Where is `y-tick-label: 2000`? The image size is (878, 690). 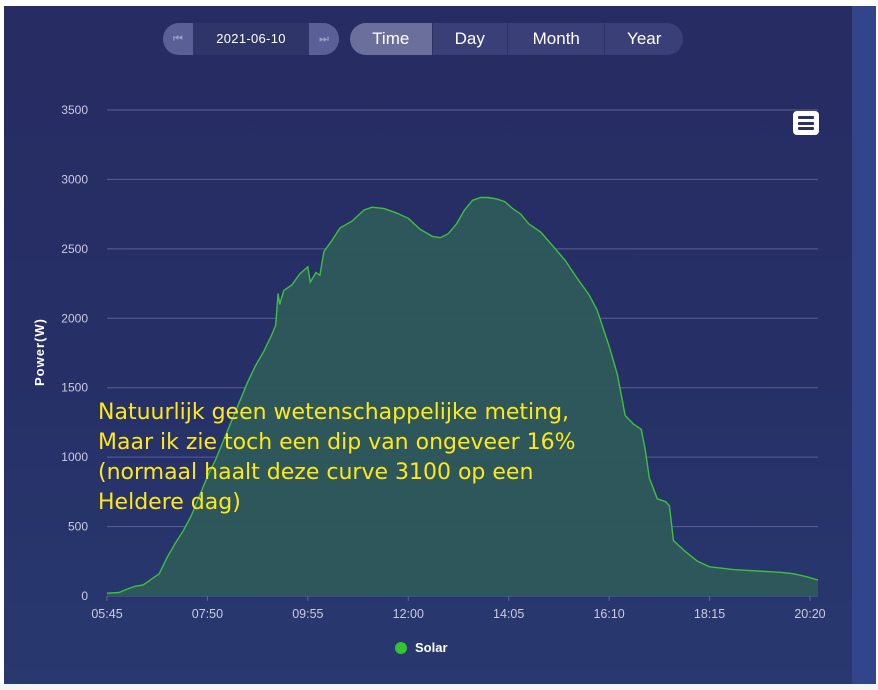
y-tick-label: 2000 is located at coordinates (74, 318).